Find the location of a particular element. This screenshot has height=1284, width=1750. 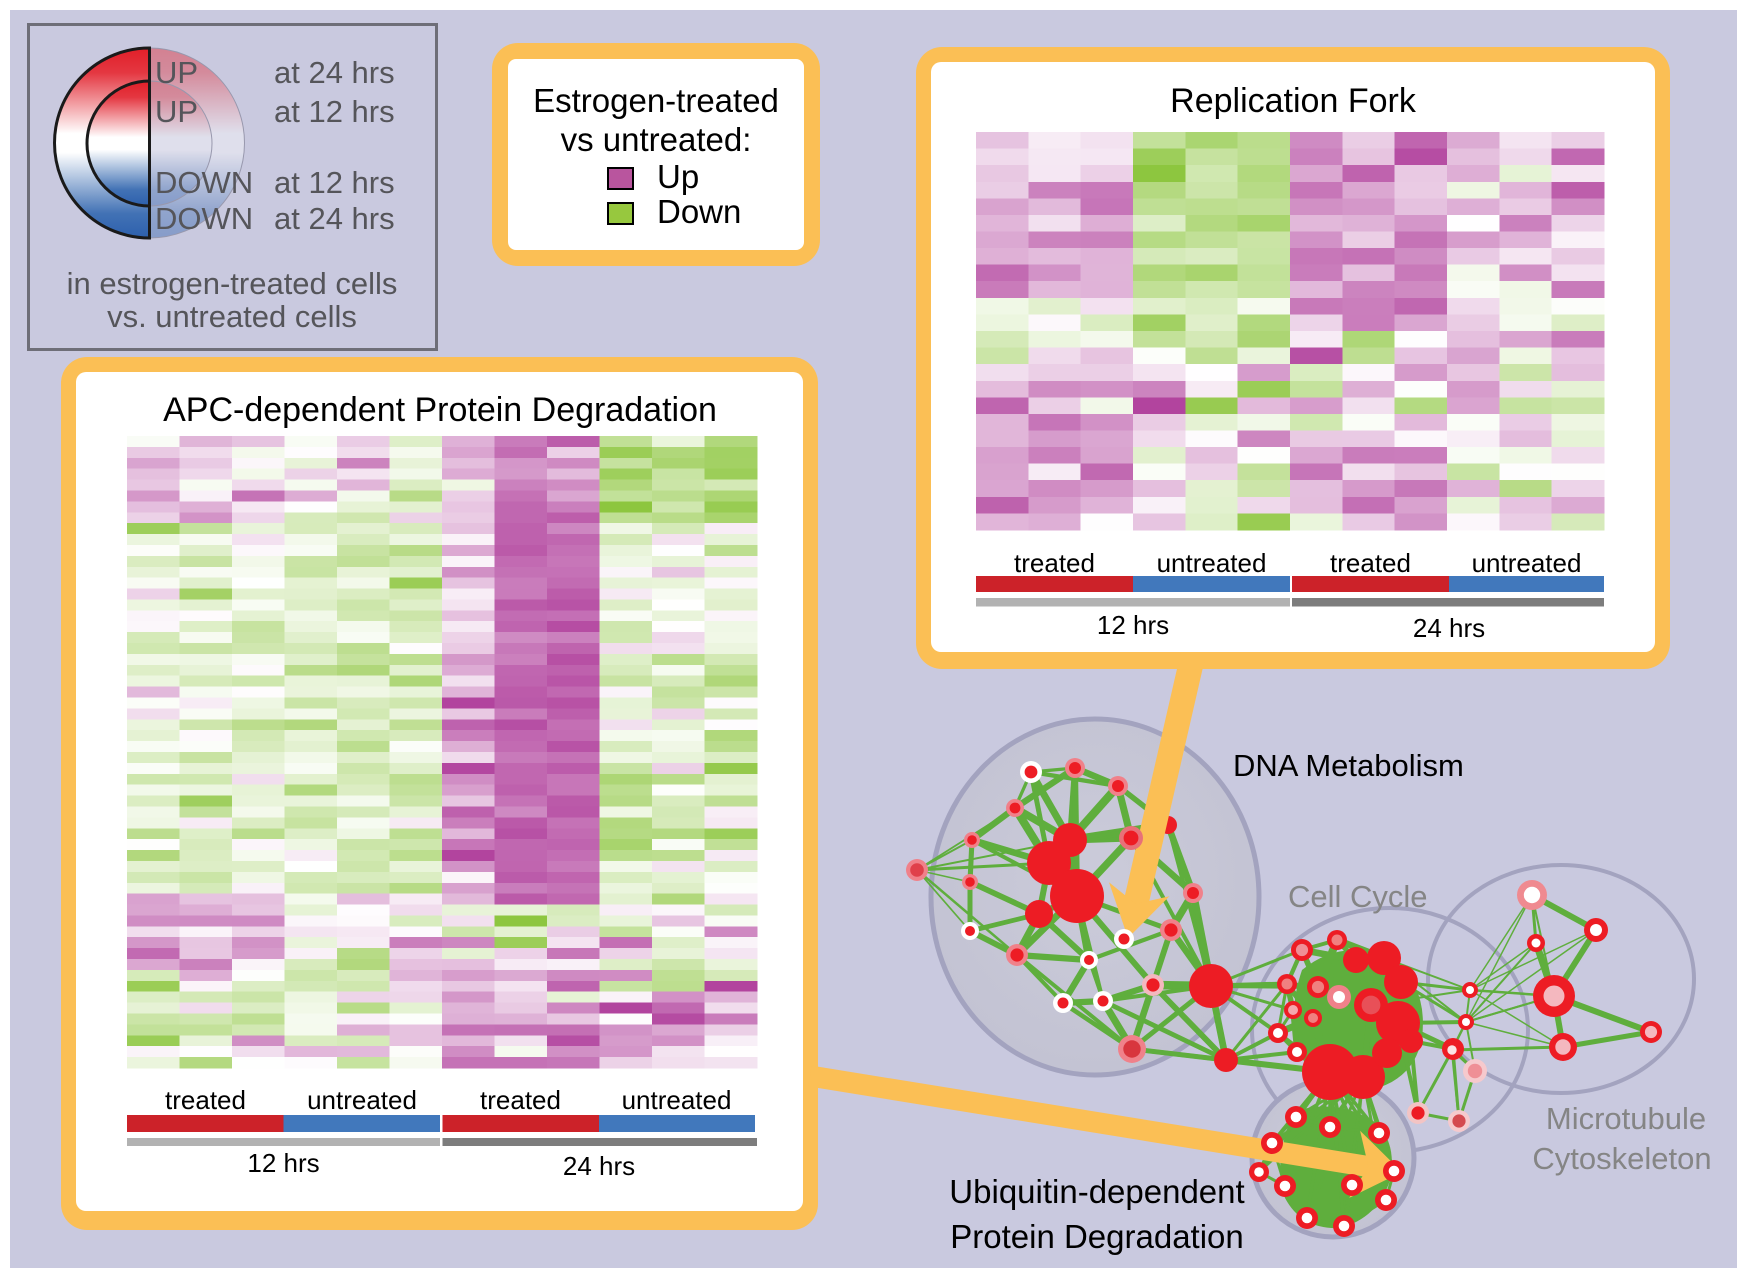

svg-text: Estrogen-treated is located at coordinates (656, 100).